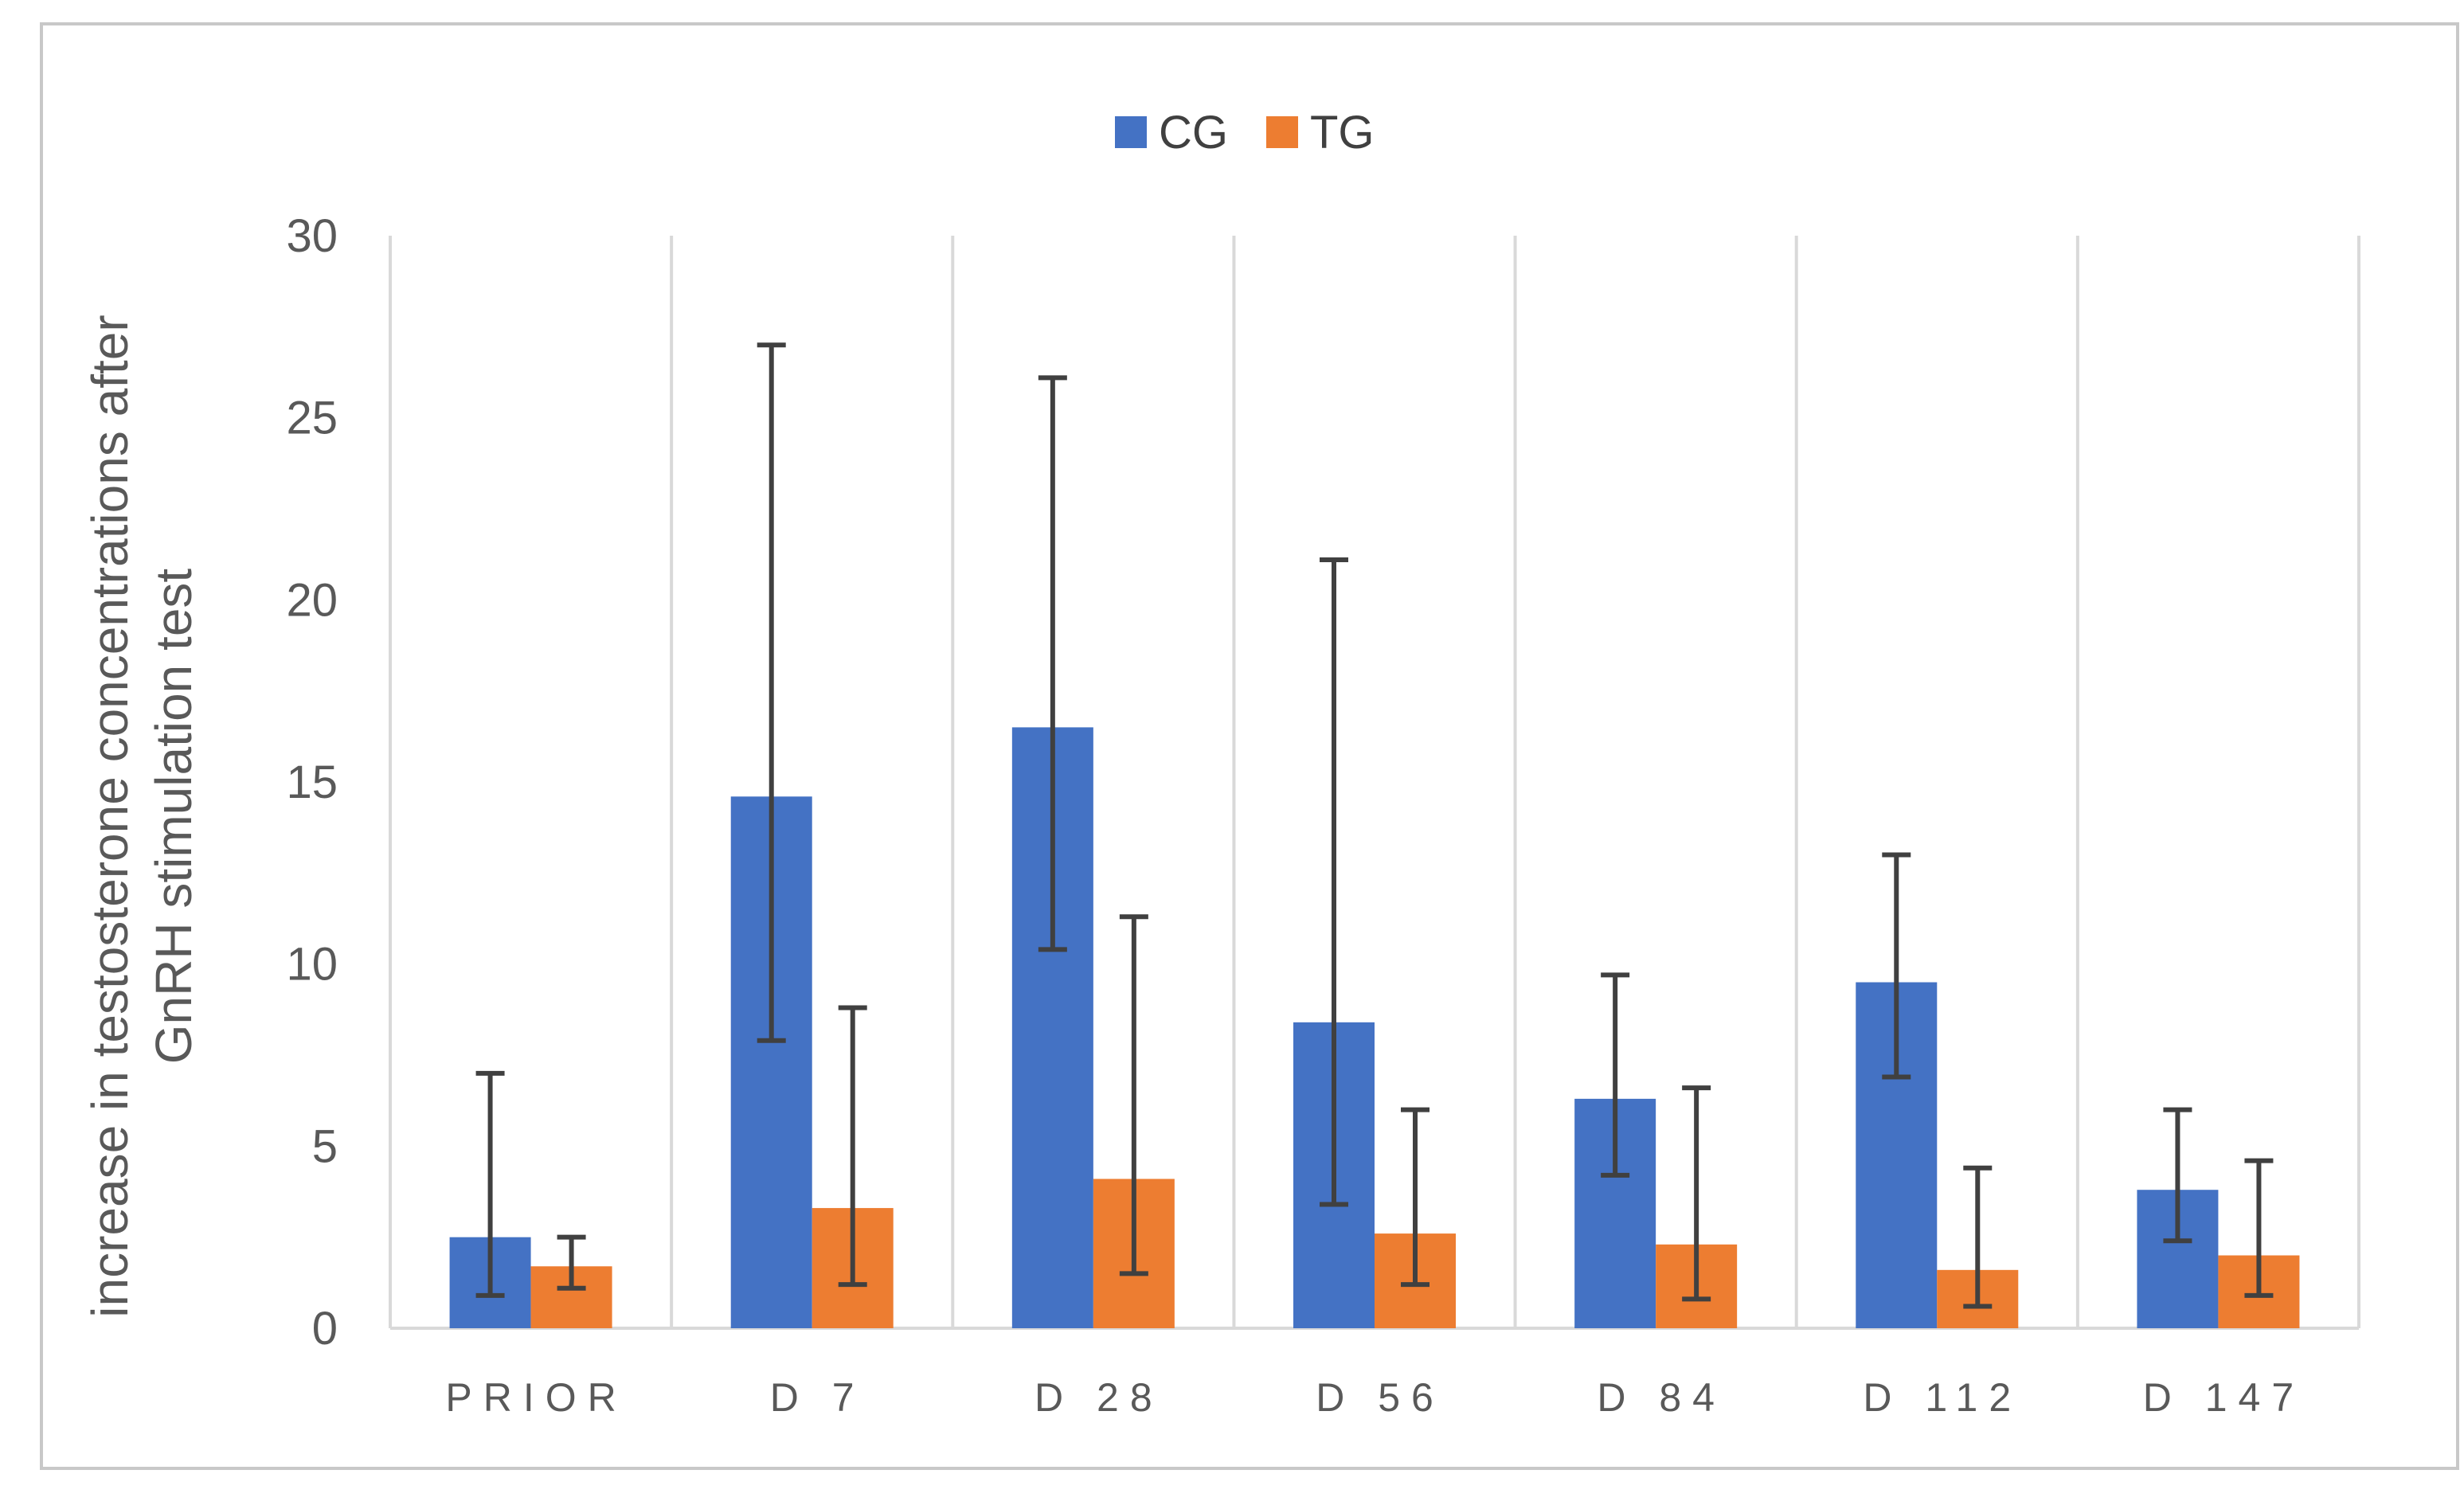 The height and width of the screenshot is (1505, 2464). What do you see at coordinates (818, 1397) in the screenshot?
I see `x-tick-d-7: D 7` at bounding box center [818, 1397].